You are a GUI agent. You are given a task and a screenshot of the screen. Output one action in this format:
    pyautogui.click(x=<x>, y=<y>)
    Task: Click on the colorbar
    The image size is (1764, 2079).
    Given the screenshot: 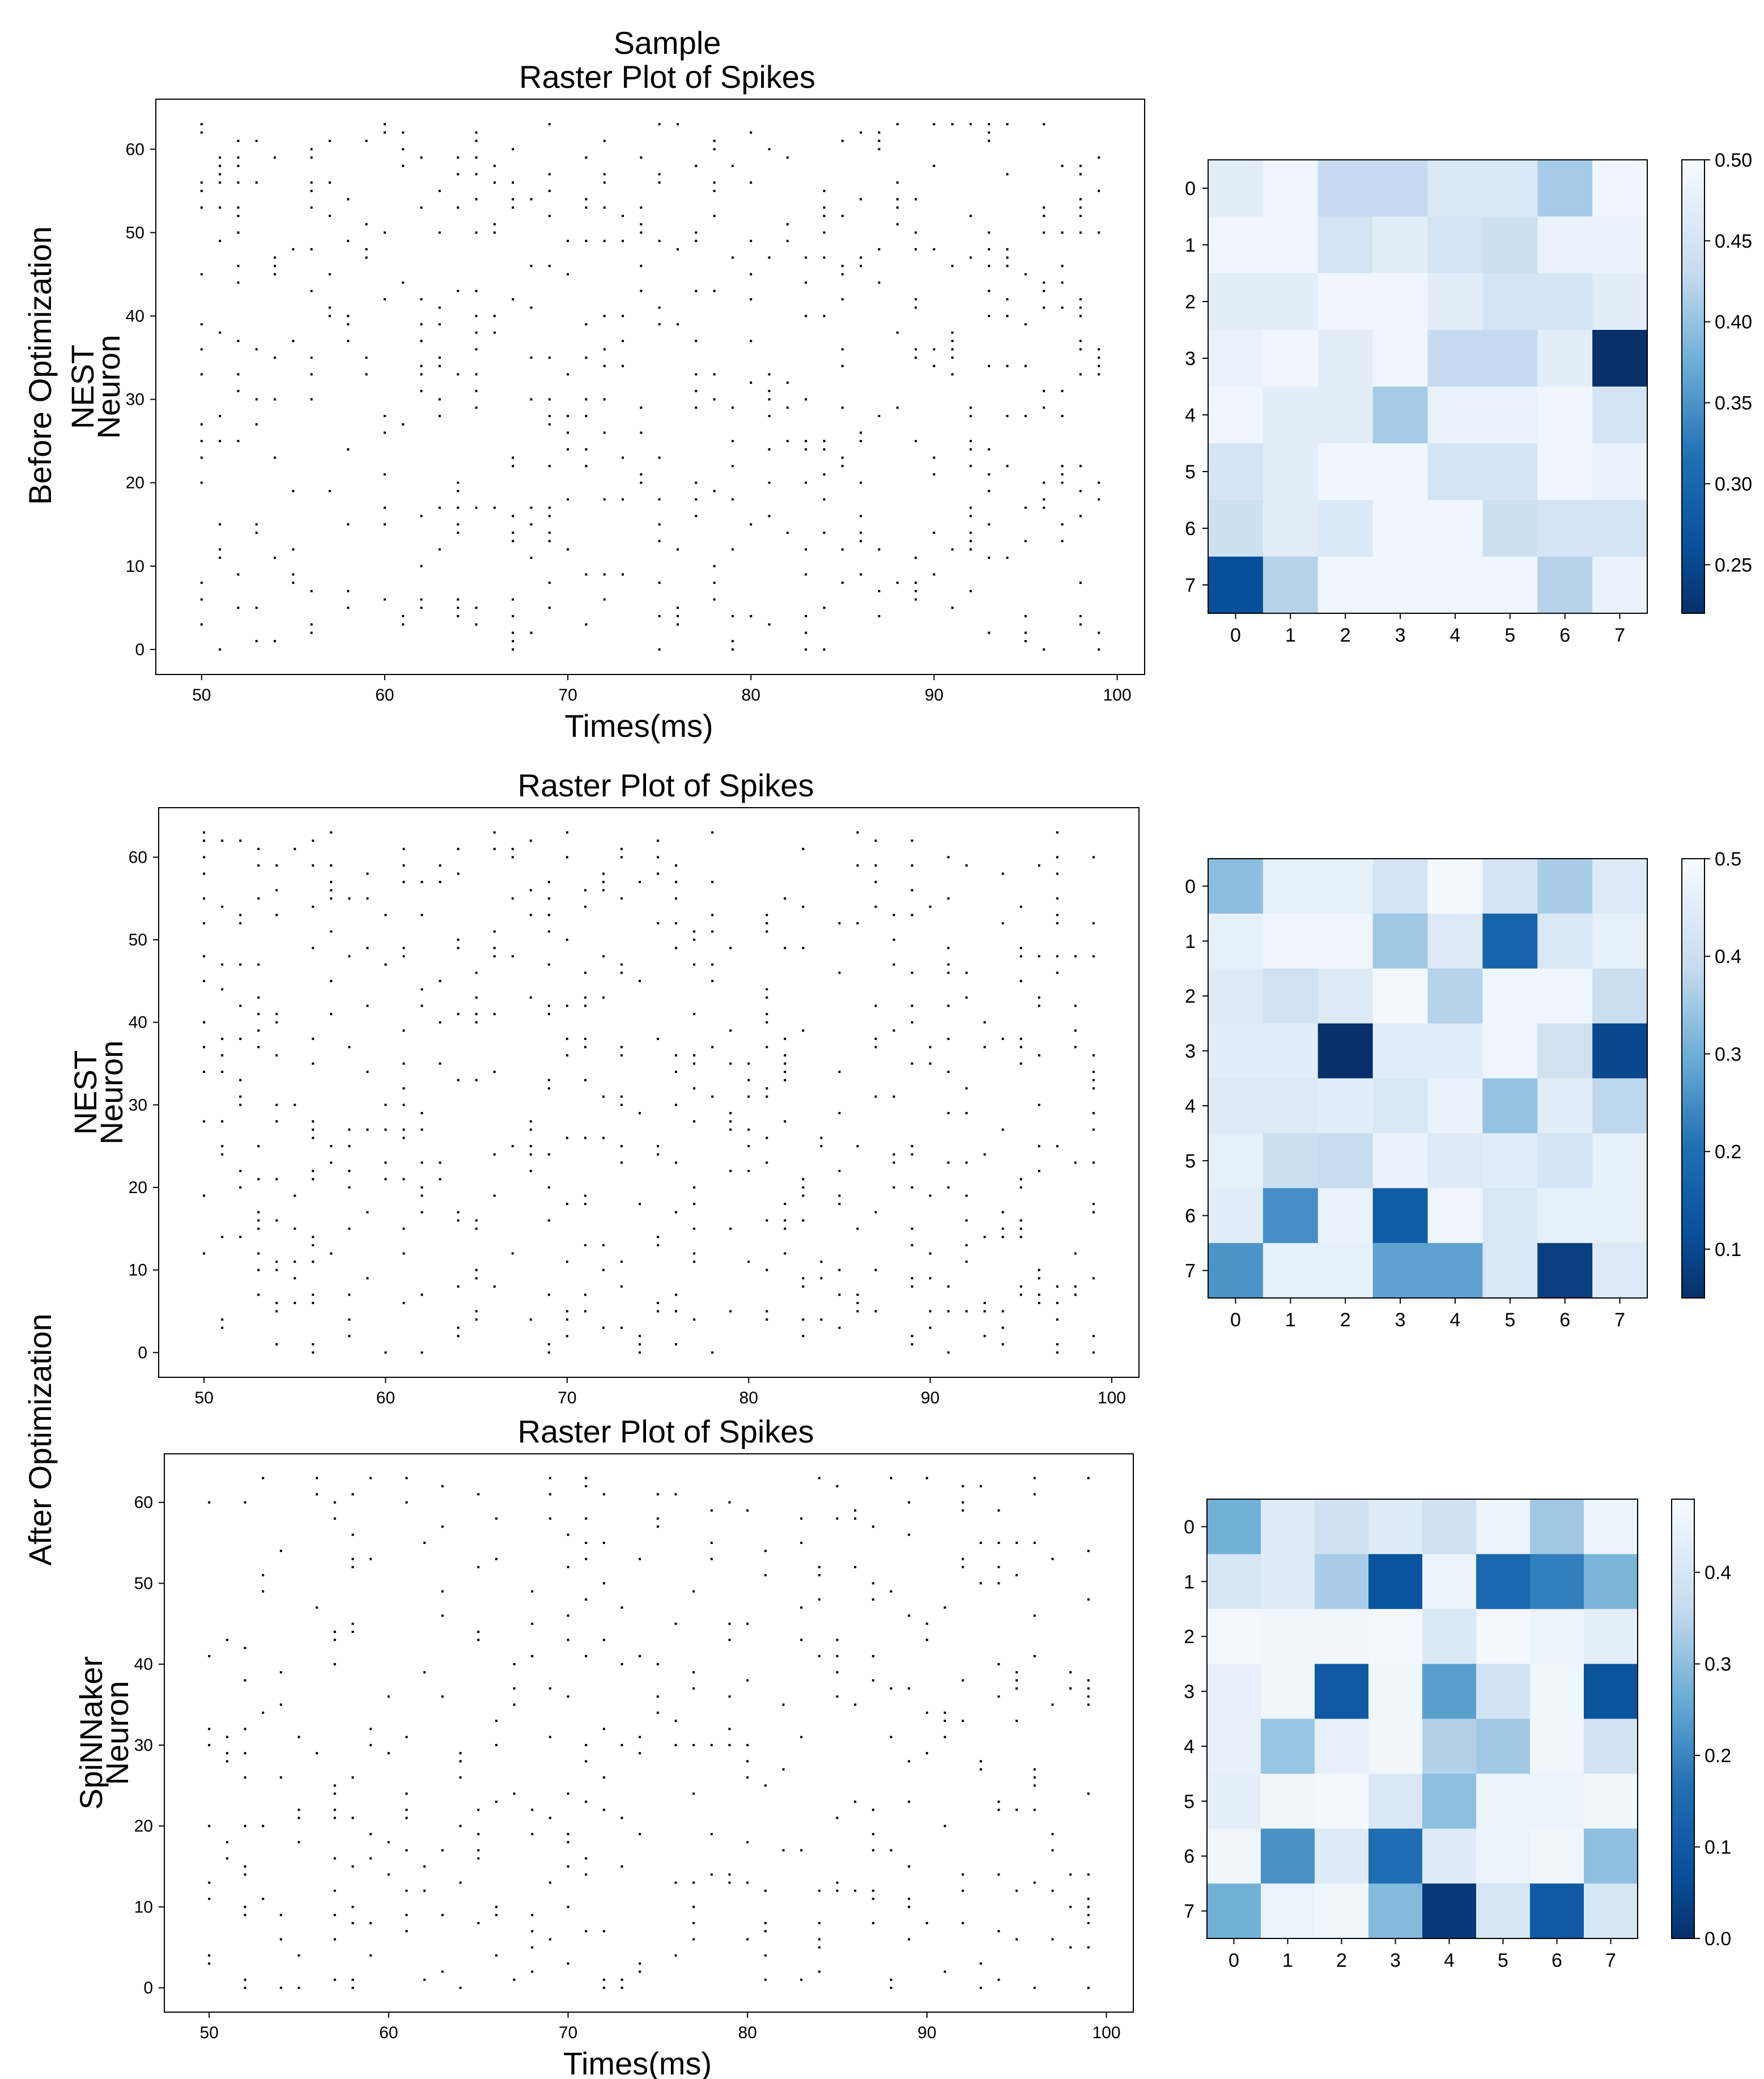 What is the action you would take?
    pyautogui.click(x=1683, y=1719)
    